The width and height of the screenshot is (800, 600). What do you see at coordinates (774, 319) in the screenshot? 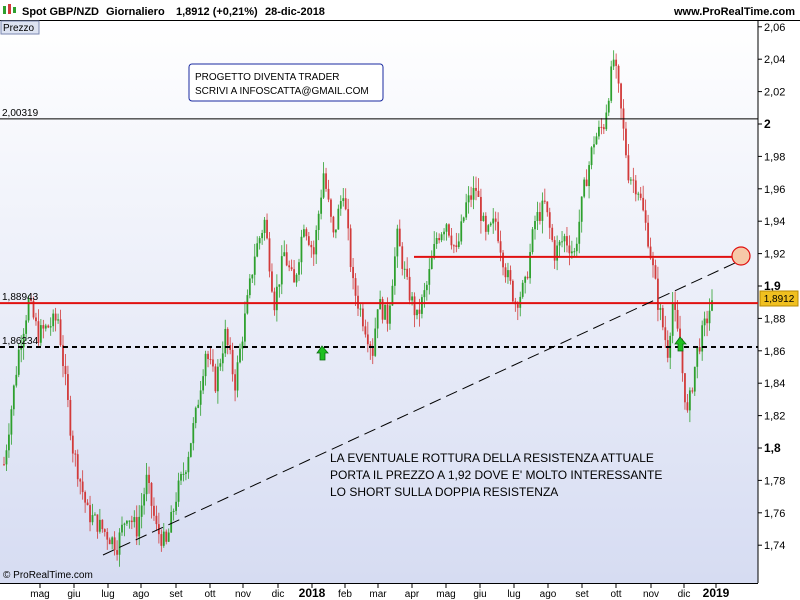
I see `y-tick-label: 1,88` at bounding box center [774, 319].